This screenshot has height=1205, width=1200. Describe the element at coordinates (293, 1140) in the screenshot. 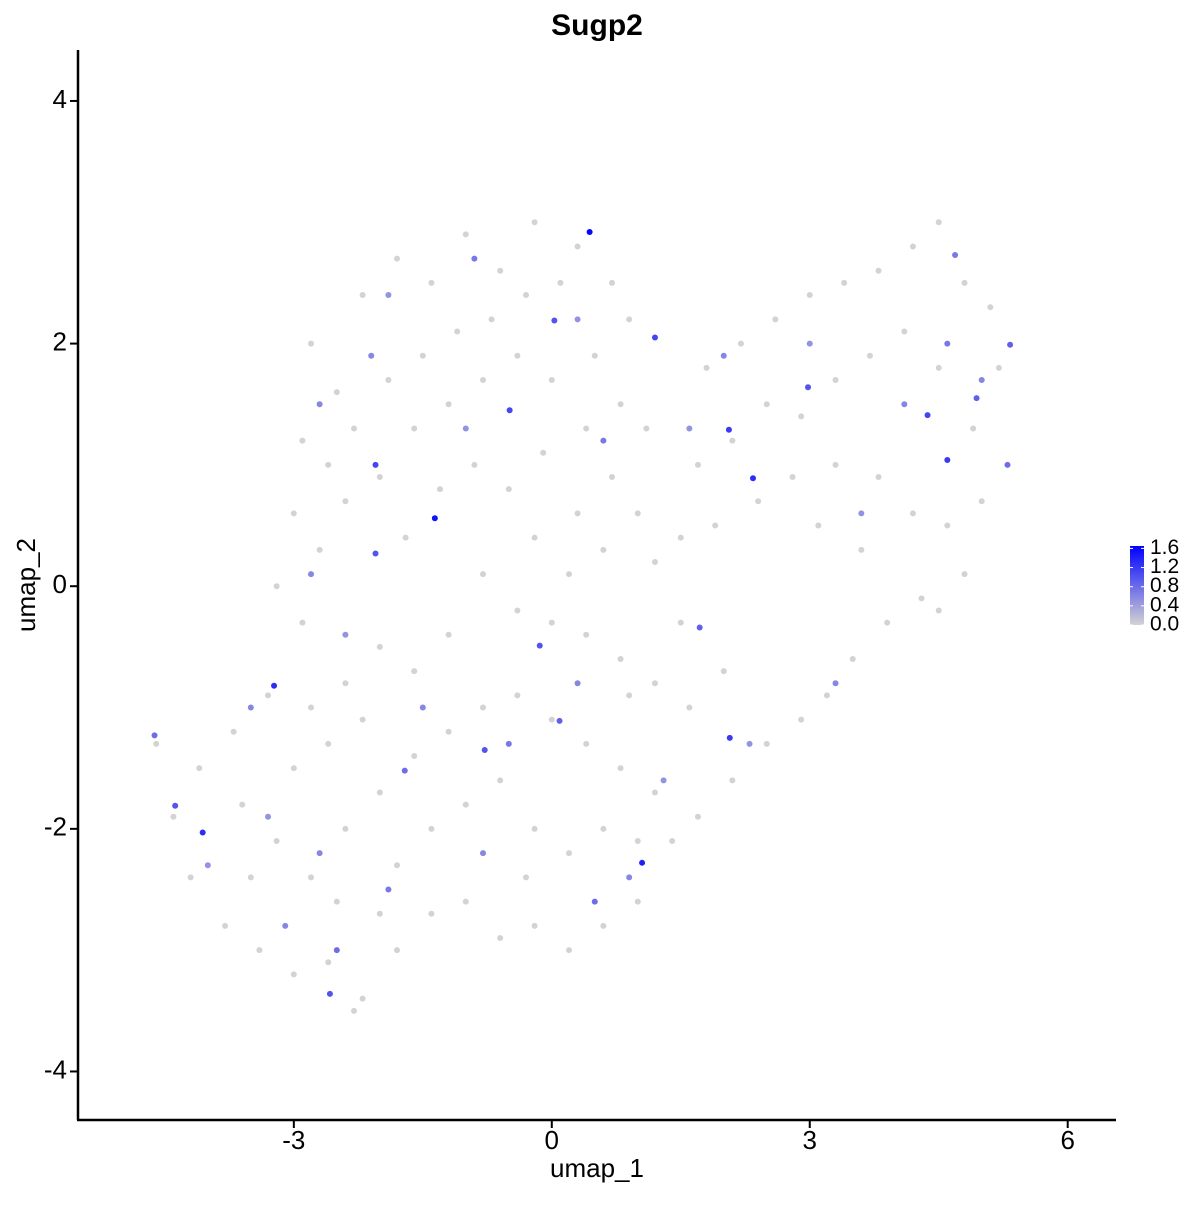

I see `x-tick-label: -3` at that location.